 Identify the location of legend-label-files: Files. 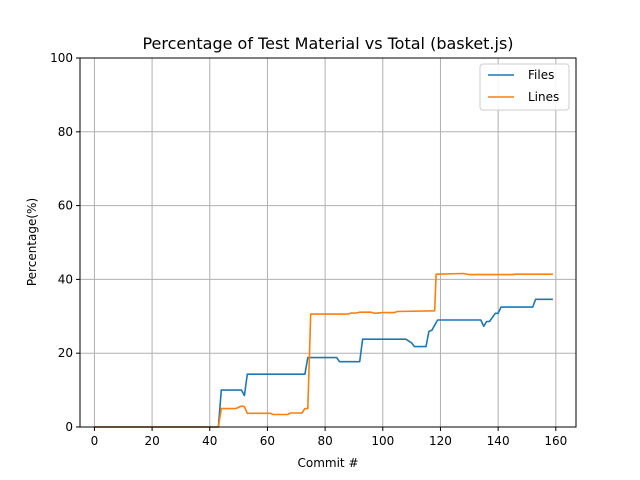
(541, 75).